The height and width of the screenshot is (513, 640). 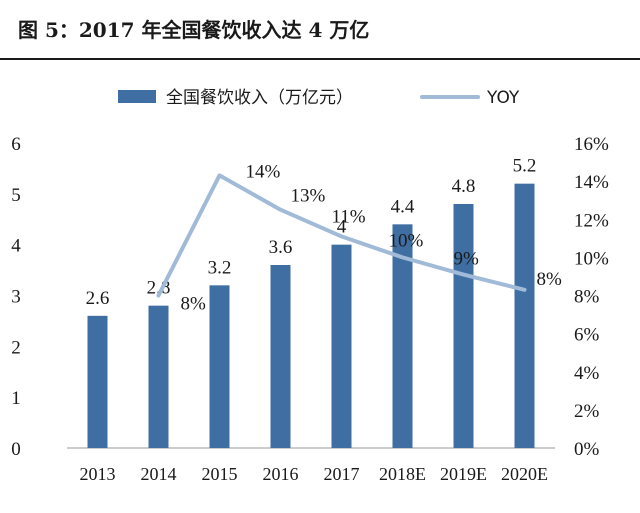 I want to click on y-right-tick-label: 4%, so click(x=587, y=373).